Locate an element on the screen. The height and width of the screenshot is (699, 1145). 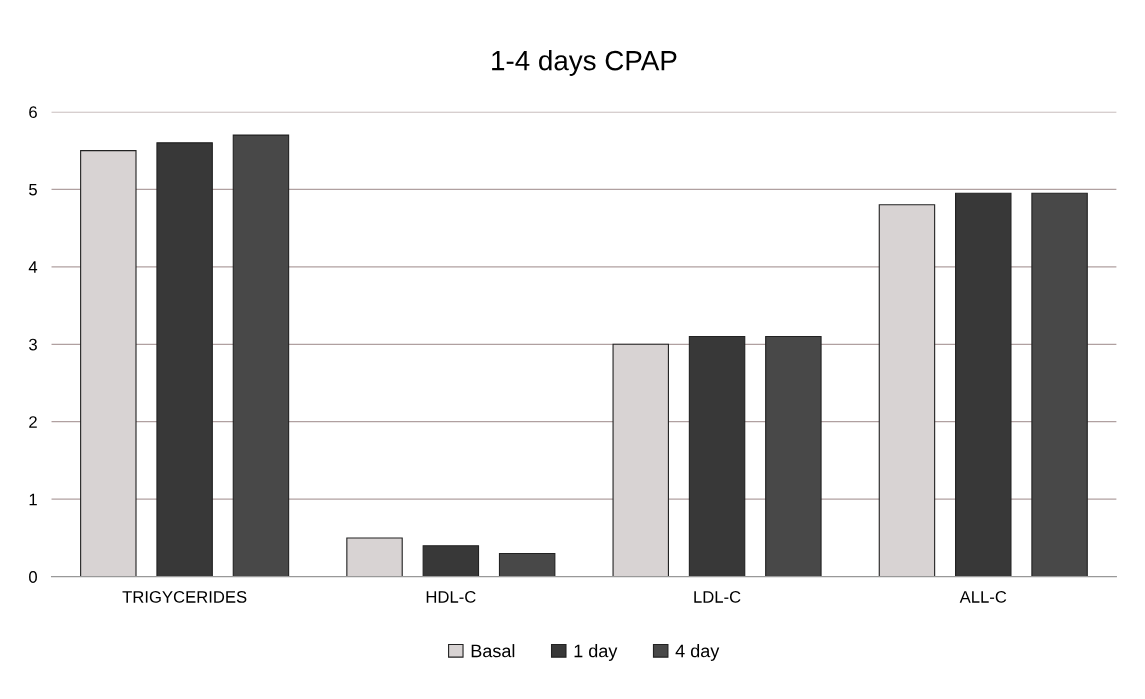
legend-label: 4 day is located at coordinates (697, 652).